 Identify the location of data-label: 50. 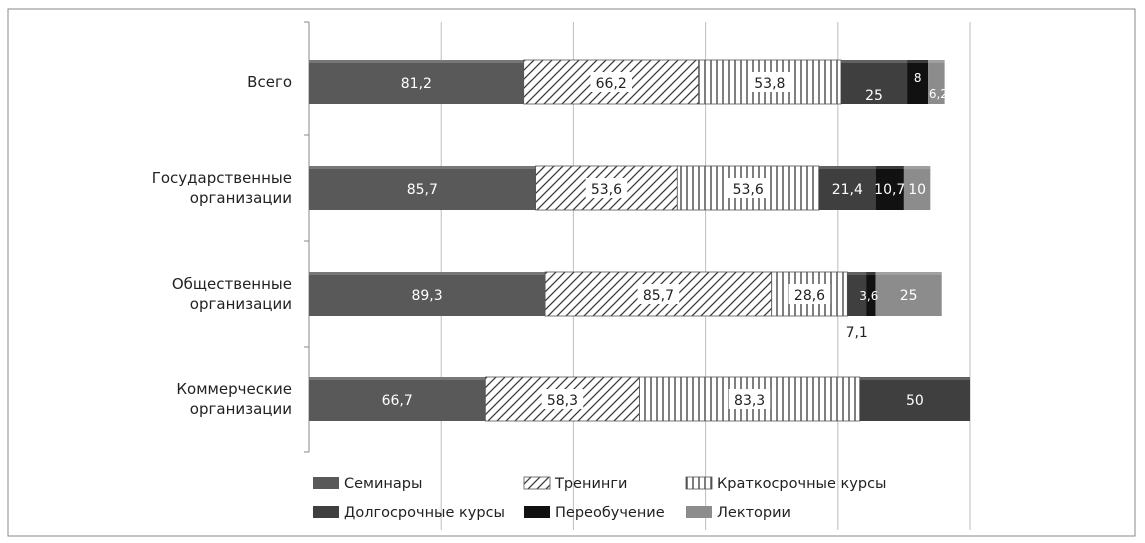
(915, 401).